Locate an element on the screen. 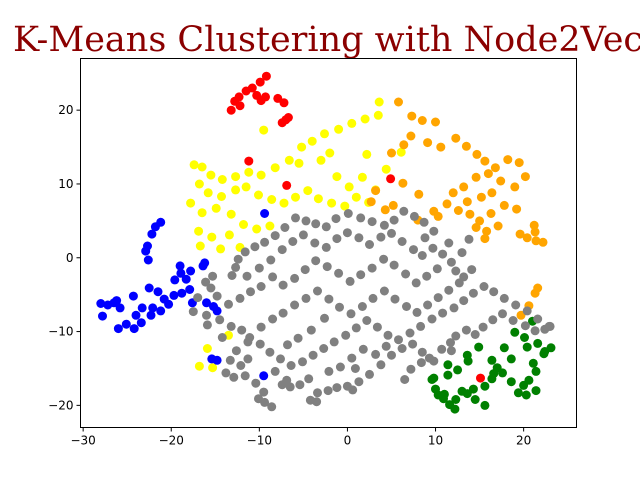 The width and height of the screenshot is (640, 480). y-tick-label: −20 is located at coordinates (60, 405).